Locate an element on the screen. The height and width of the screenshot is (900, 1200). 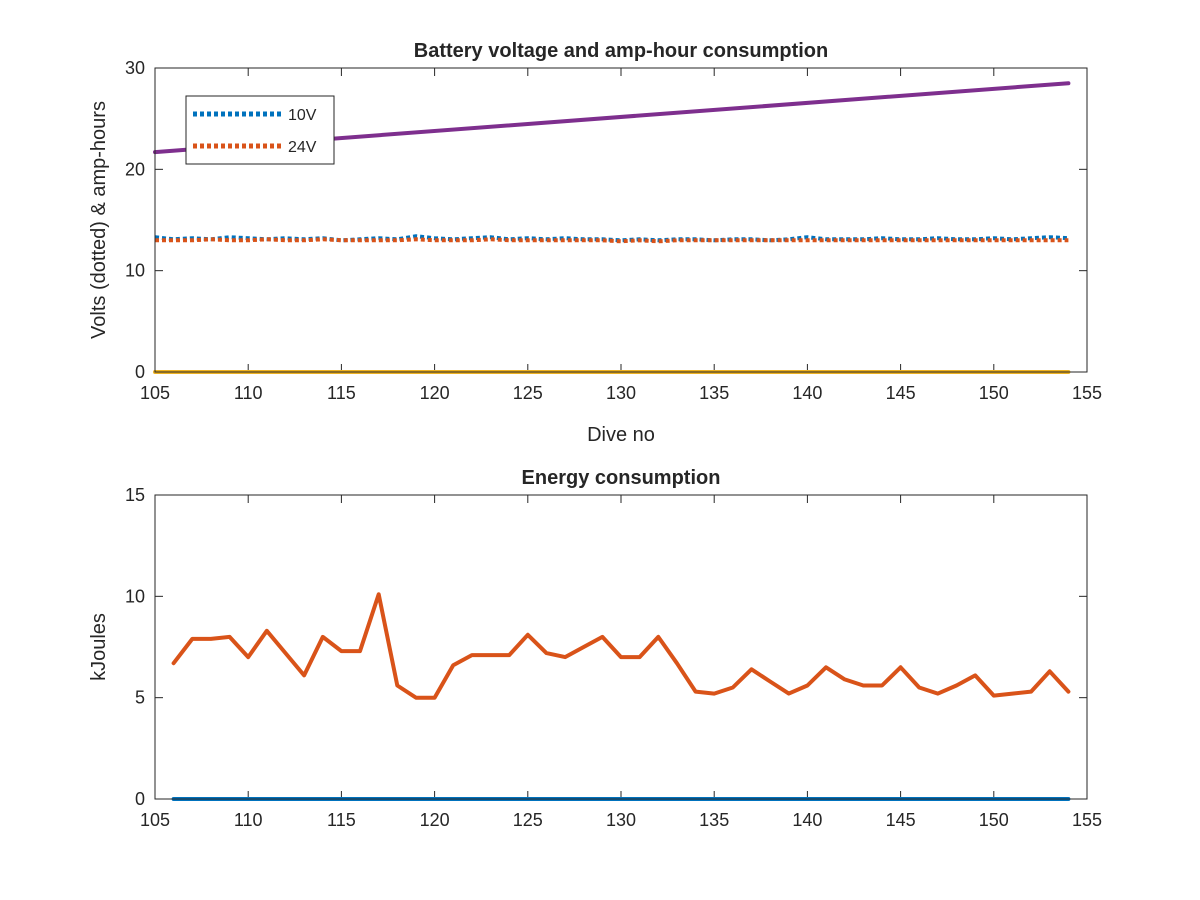
bottom-x-tick-label: 125 is located at coordinates (528, 820).